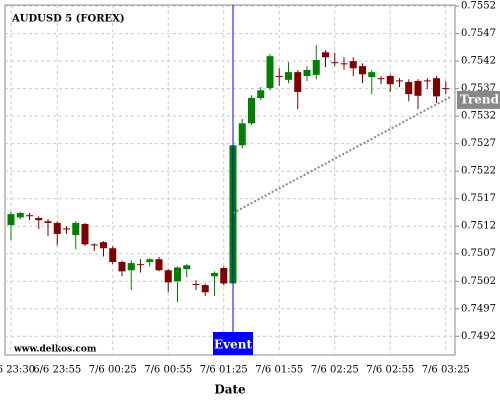 The image size is (500, 400). I want to click on trend-label: Trend, so click(480, 99).